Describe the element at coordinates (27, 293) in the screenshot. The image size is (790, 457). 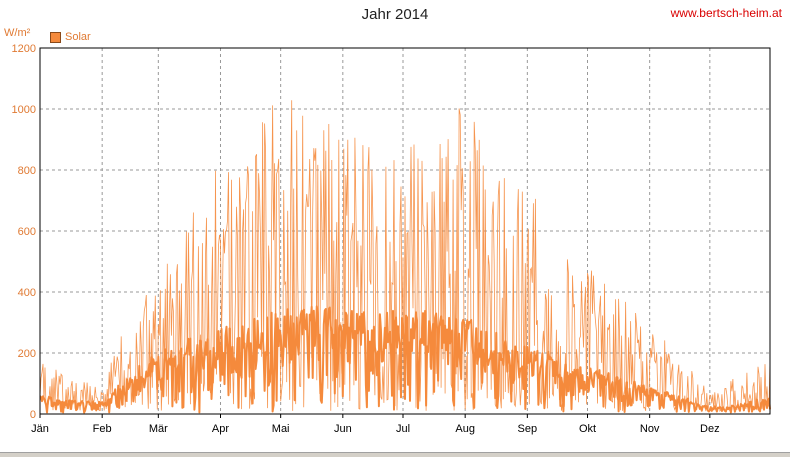
I see `y-tick-label: 400` at that location.